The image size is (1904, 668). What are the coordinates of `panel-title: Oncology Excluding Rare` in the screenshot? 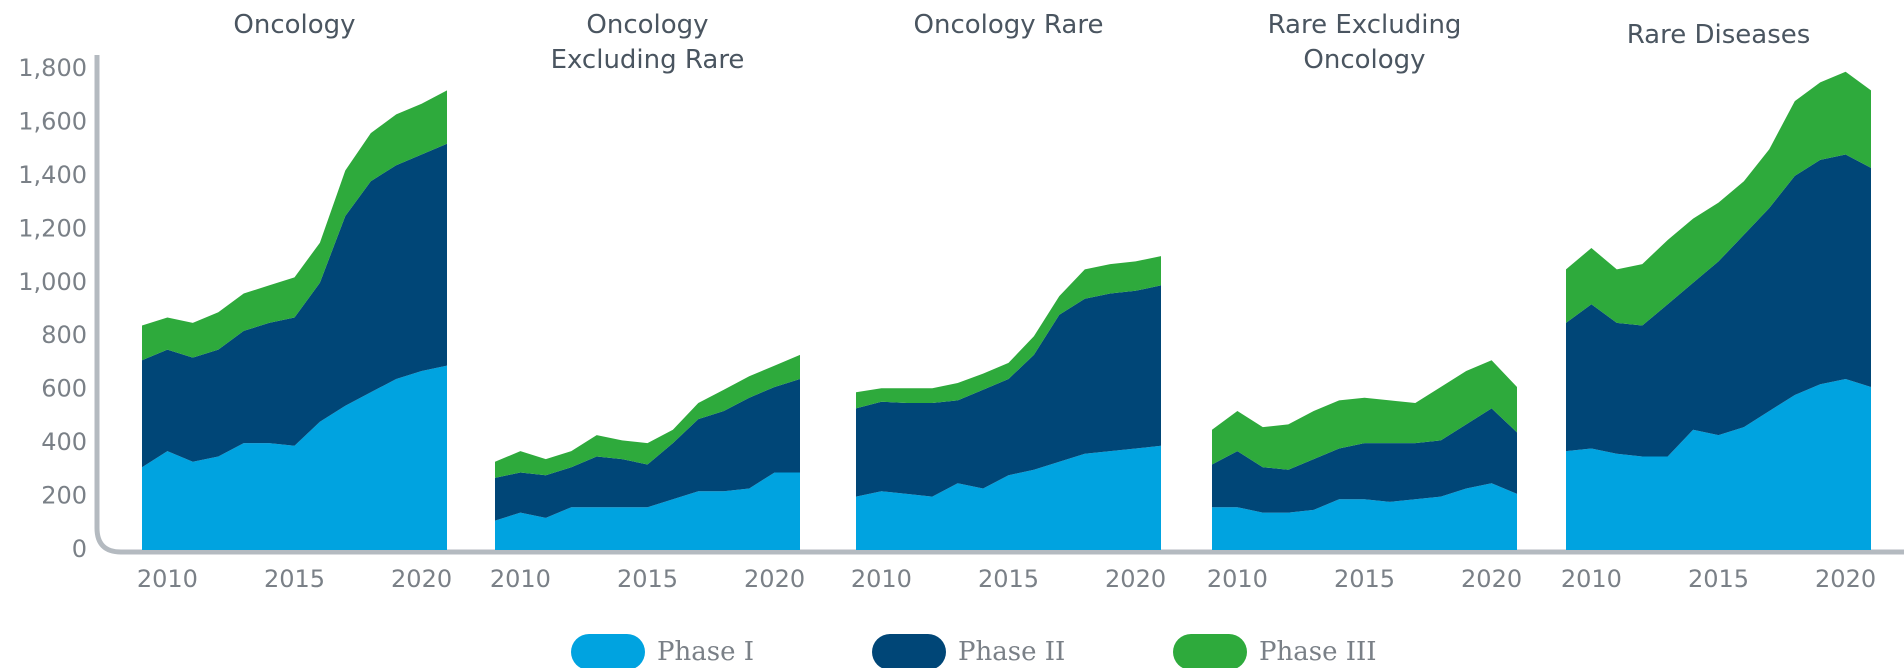 It's located at (647, 42).